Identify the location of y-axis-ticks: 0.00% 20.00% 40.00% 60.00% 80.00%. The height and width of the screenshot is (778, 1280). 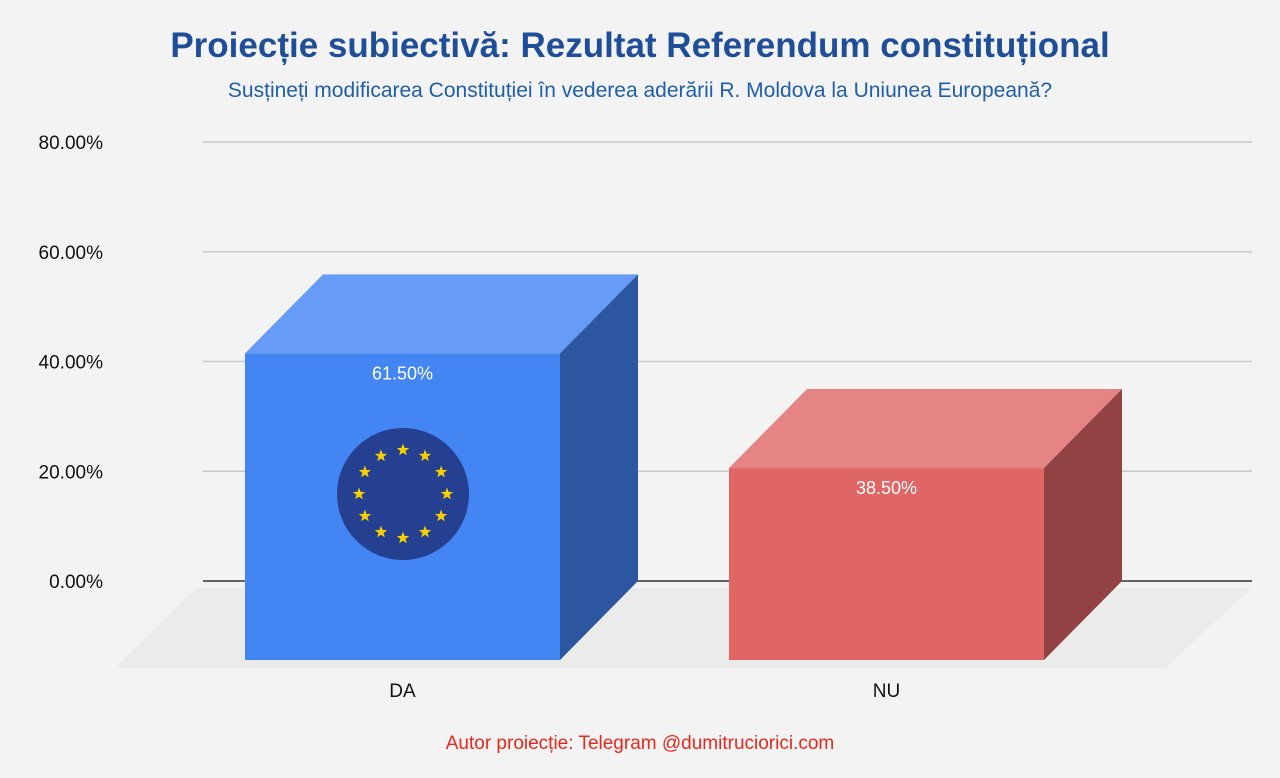
(71, 363).